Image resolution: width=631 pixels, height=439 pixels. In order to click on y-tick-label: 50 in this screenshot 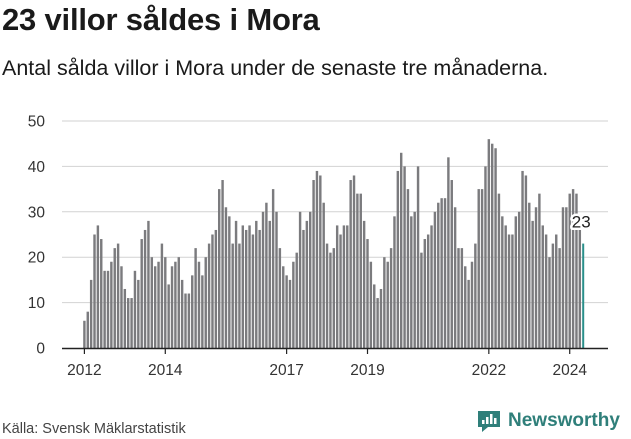, I will do `click(37, 122)`.